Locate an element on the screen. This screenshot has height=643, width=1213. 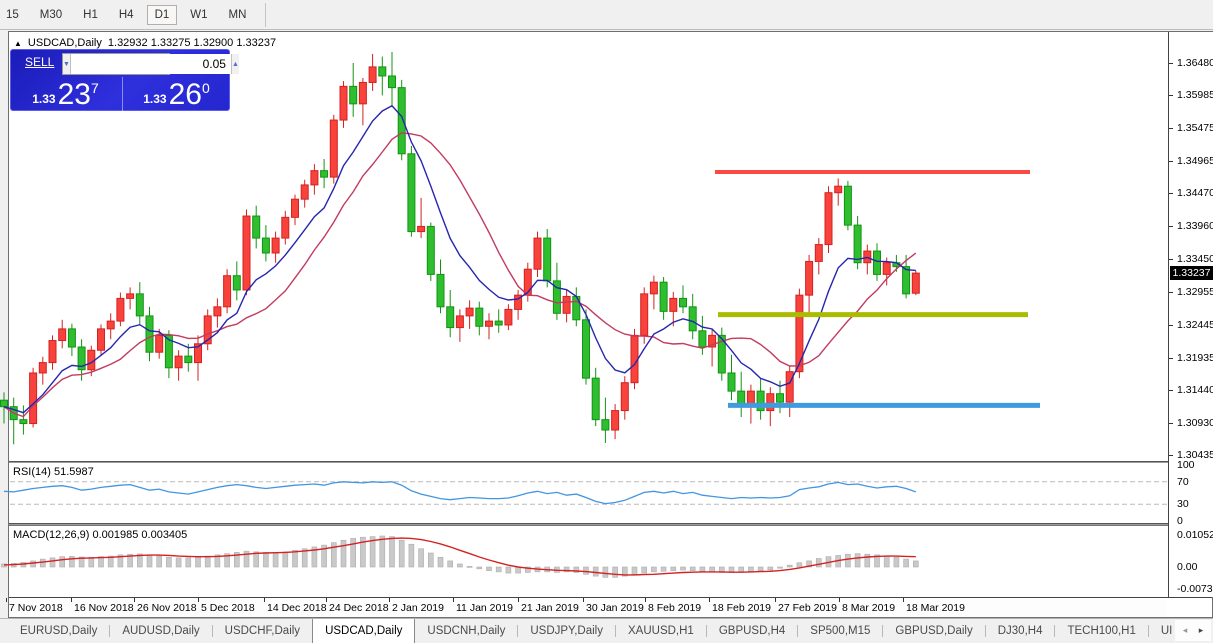
collapse-panel-icon: ▲ is located at coordinates (18, 43).